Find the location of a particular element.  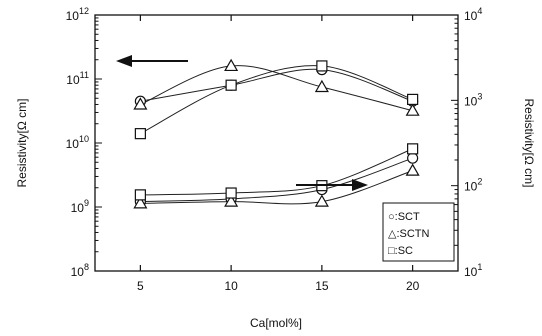

legend-symbol-square: □ is located at coordinates (391, 251).